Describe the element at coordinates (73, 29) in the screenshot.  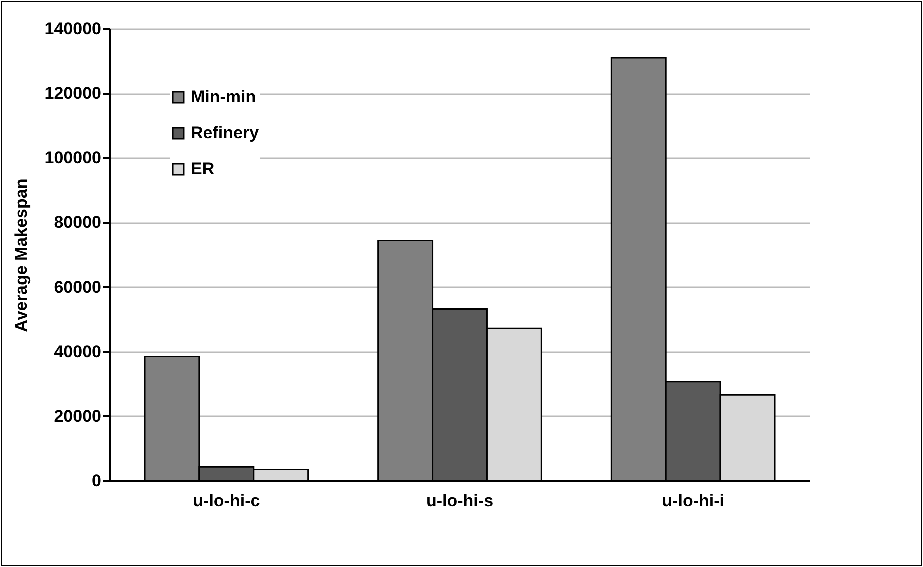
I see `y-tick-label: 140000` at that location.